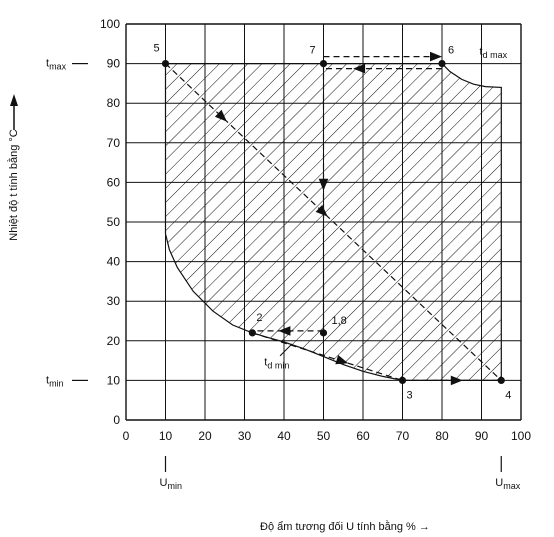  What do you see at coordinates (126, 436) in the screenshot?
I see `x-tick-label: 0` at bounding box center [126, 436].